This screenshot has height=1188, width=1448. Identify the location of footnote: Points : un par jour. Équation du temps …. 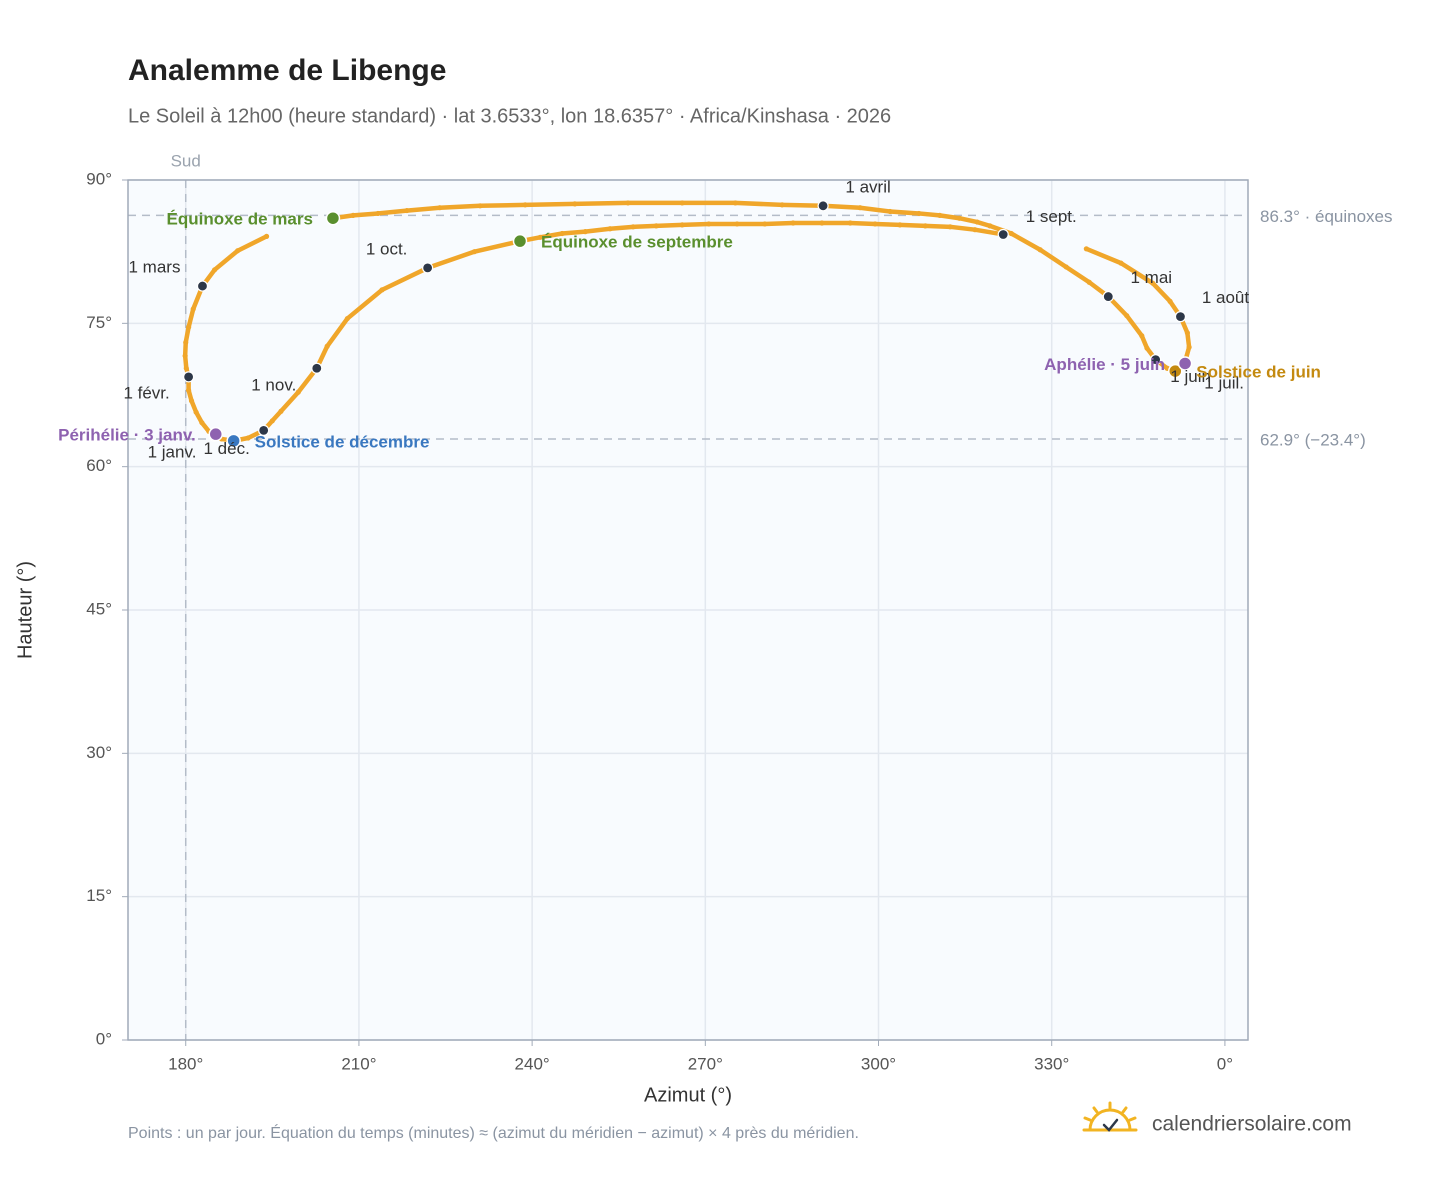
(493, 1132).